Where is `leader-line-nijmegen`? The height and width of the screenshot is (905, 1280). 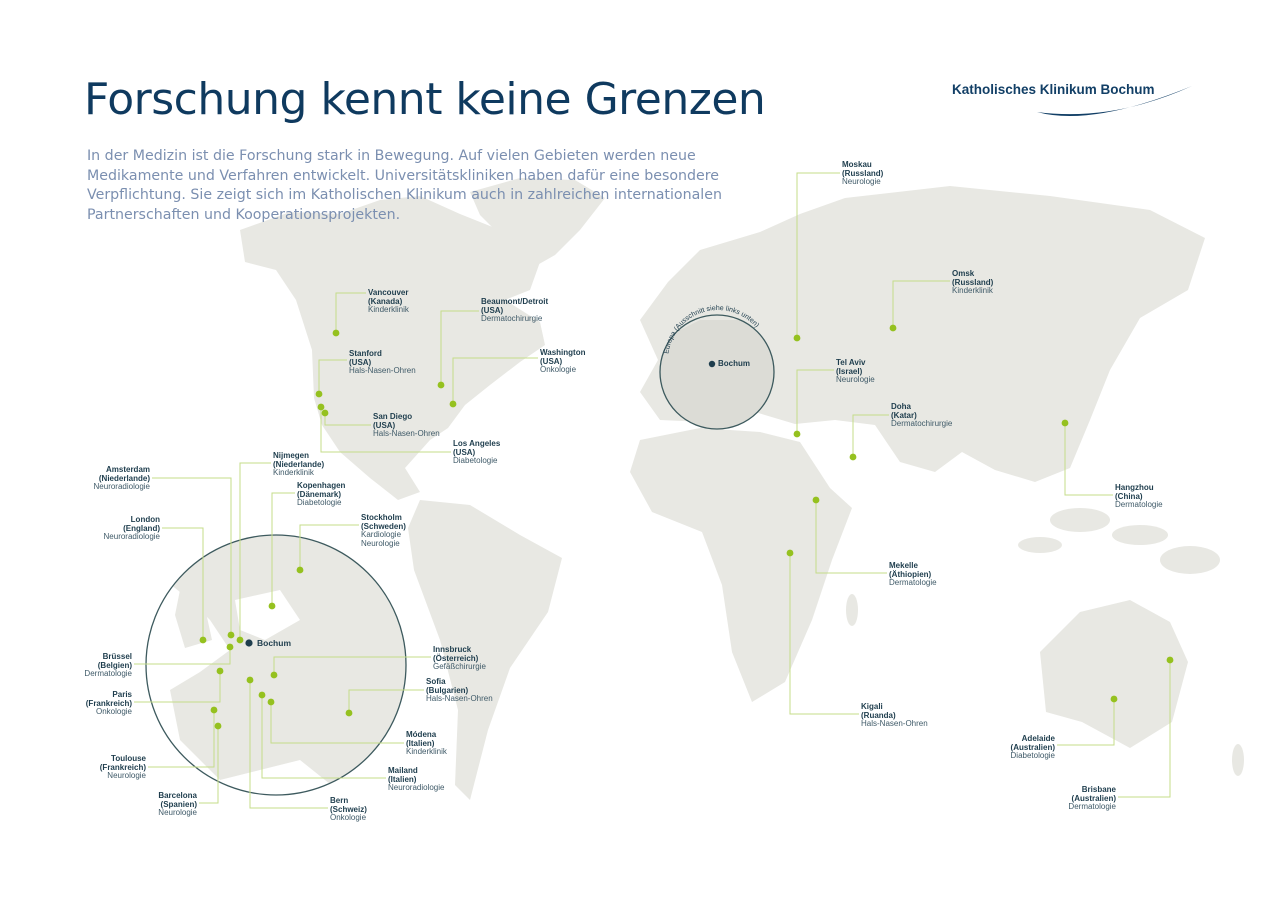 leader-line-nijmegen is located at coordinates (255, 551).